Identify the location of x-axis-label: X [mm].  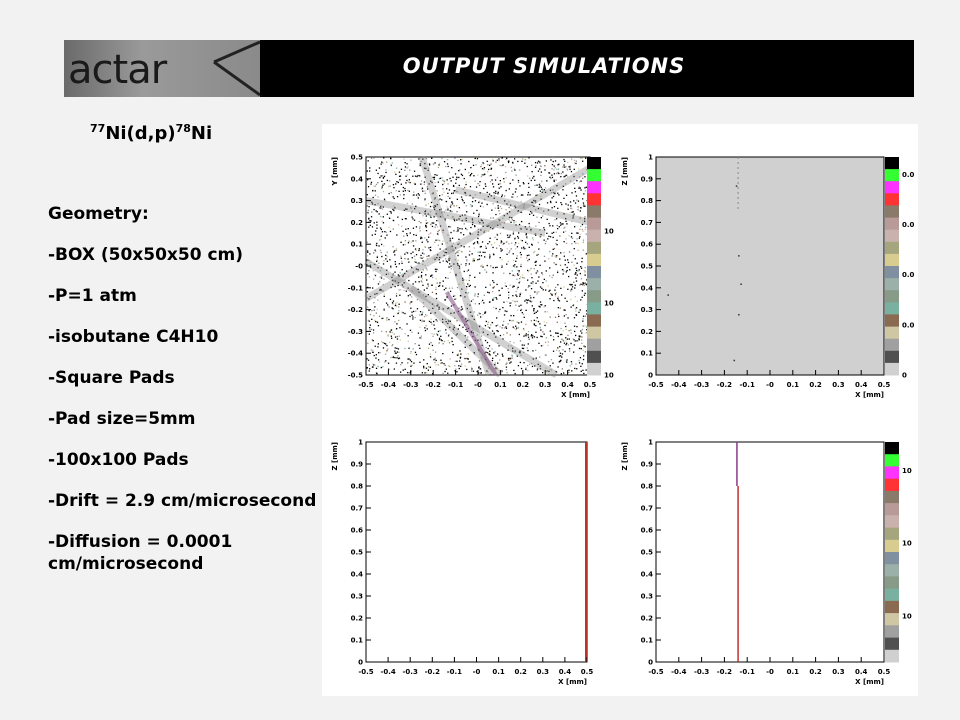
(572, 682).